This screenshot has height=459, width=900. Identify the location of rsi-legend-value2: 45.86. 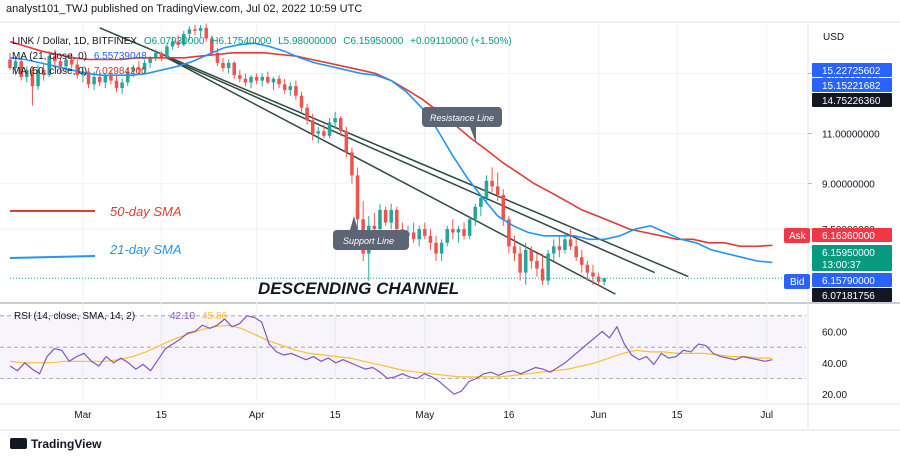
(214, 316).